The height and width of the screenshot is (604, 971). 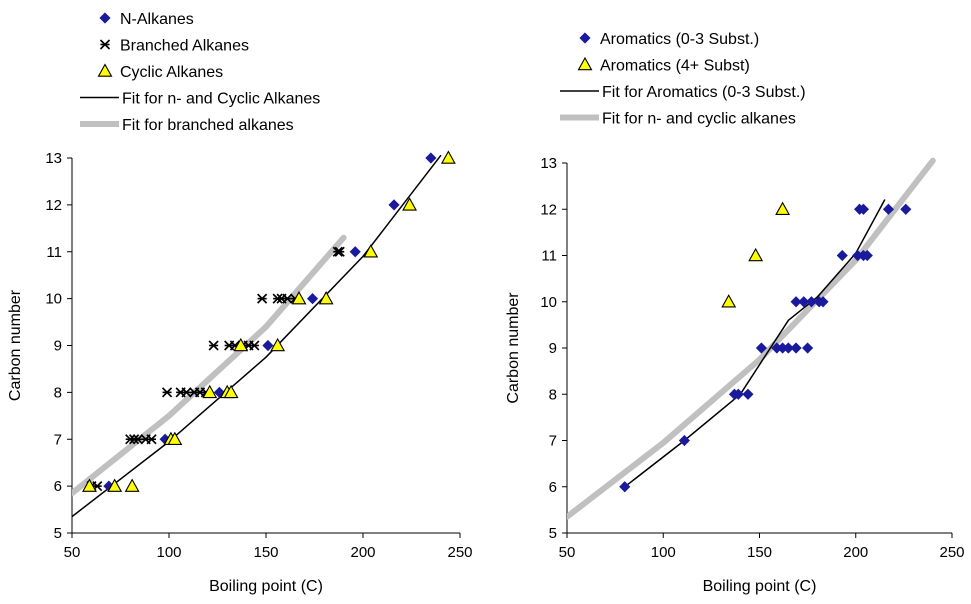 I want to click on legend-label: Fit for n- and Cyclic Alkanes, so click(x=221, y=99).